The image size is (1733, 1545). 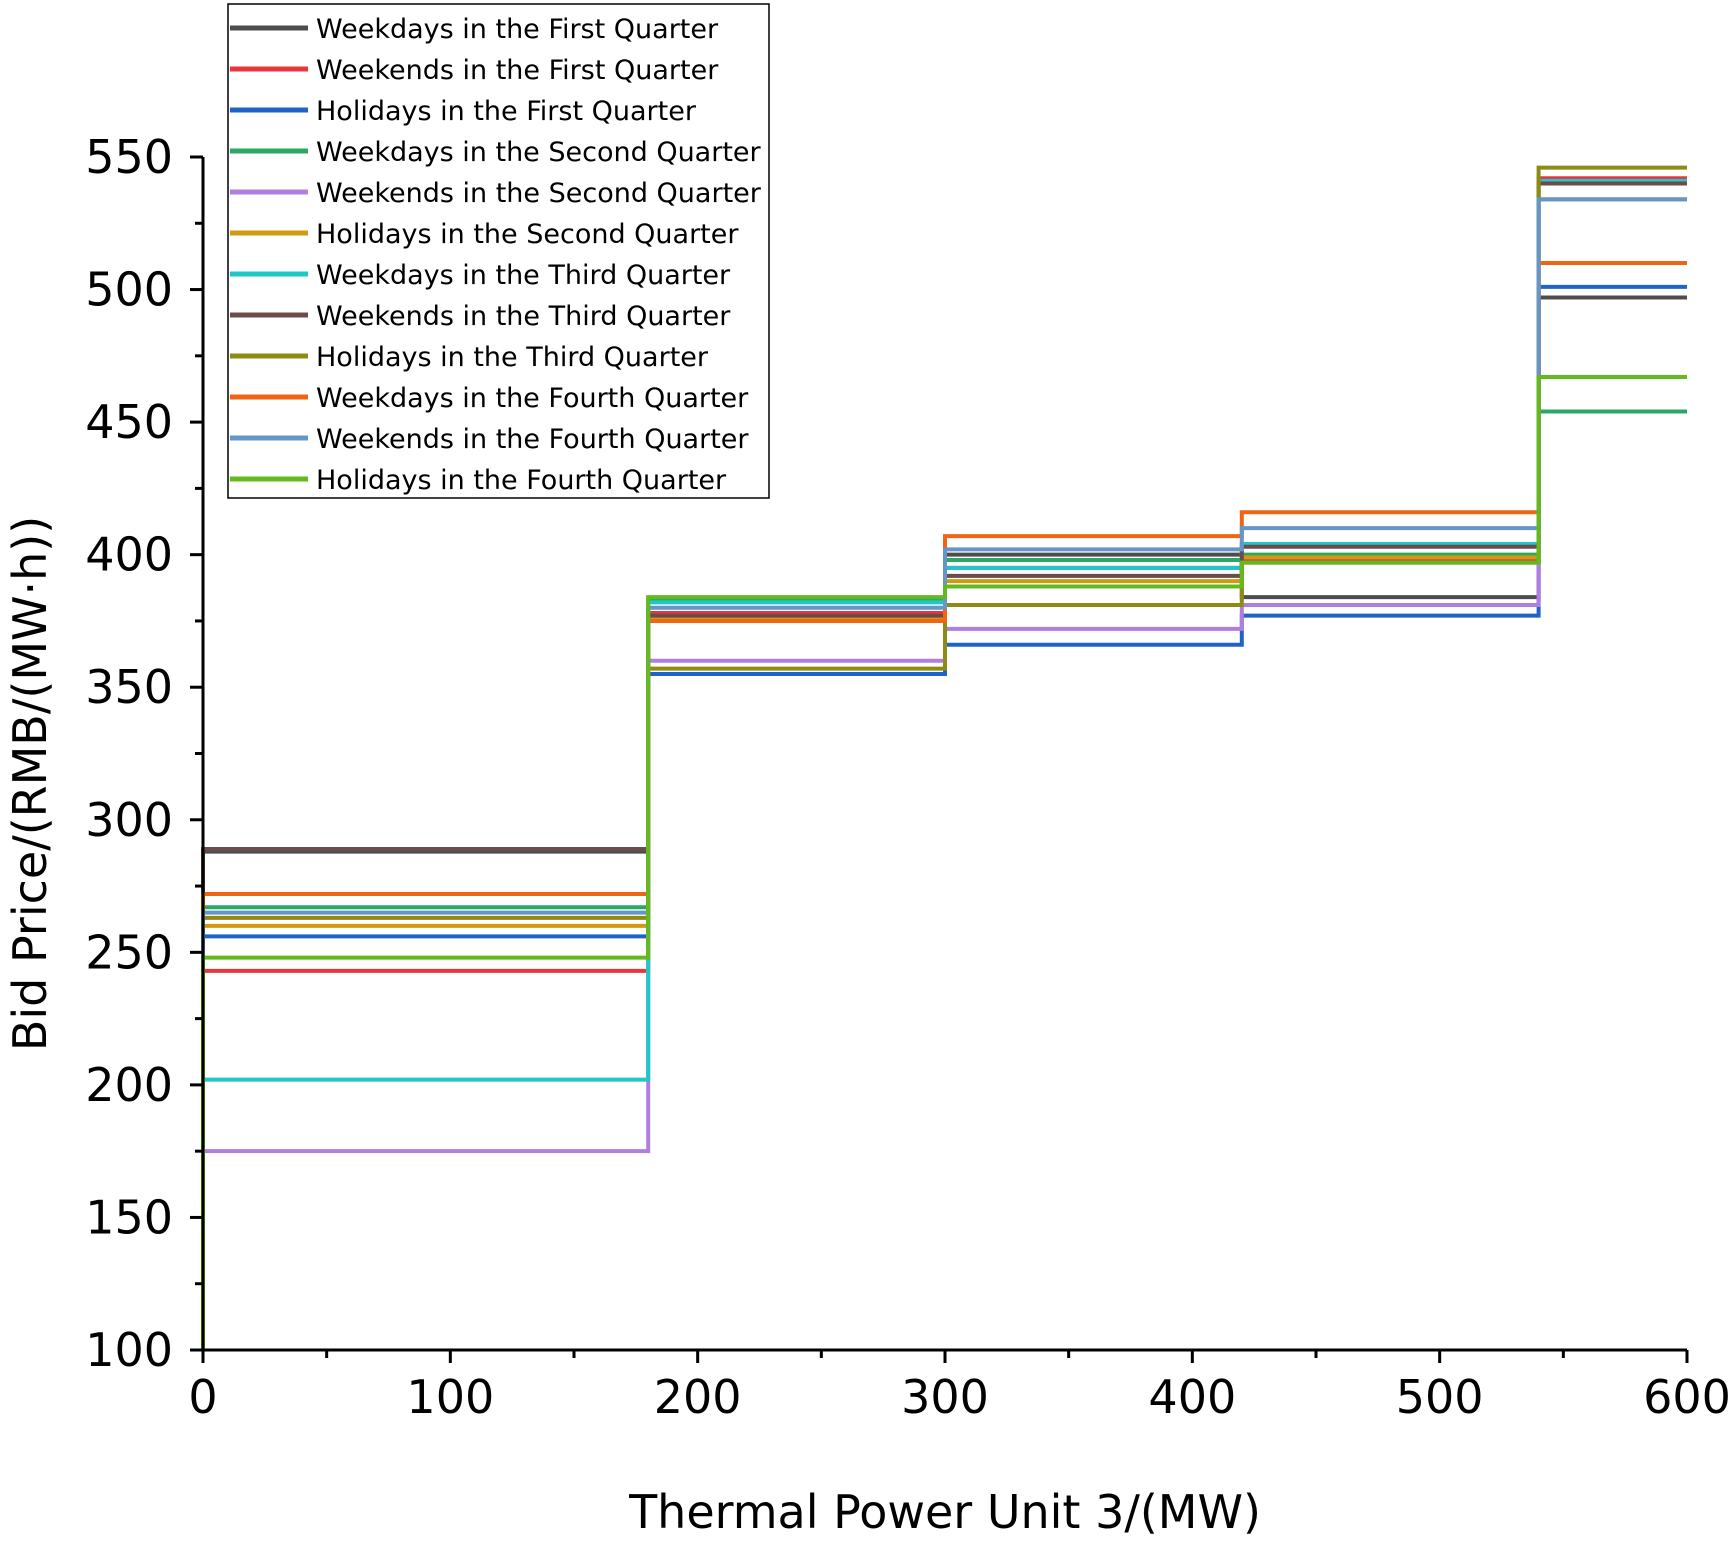 What do you see at coordinates (129, 1217) in the screenshot?
I see `y-tick-label: 150` at bounding box center [129, 1217].